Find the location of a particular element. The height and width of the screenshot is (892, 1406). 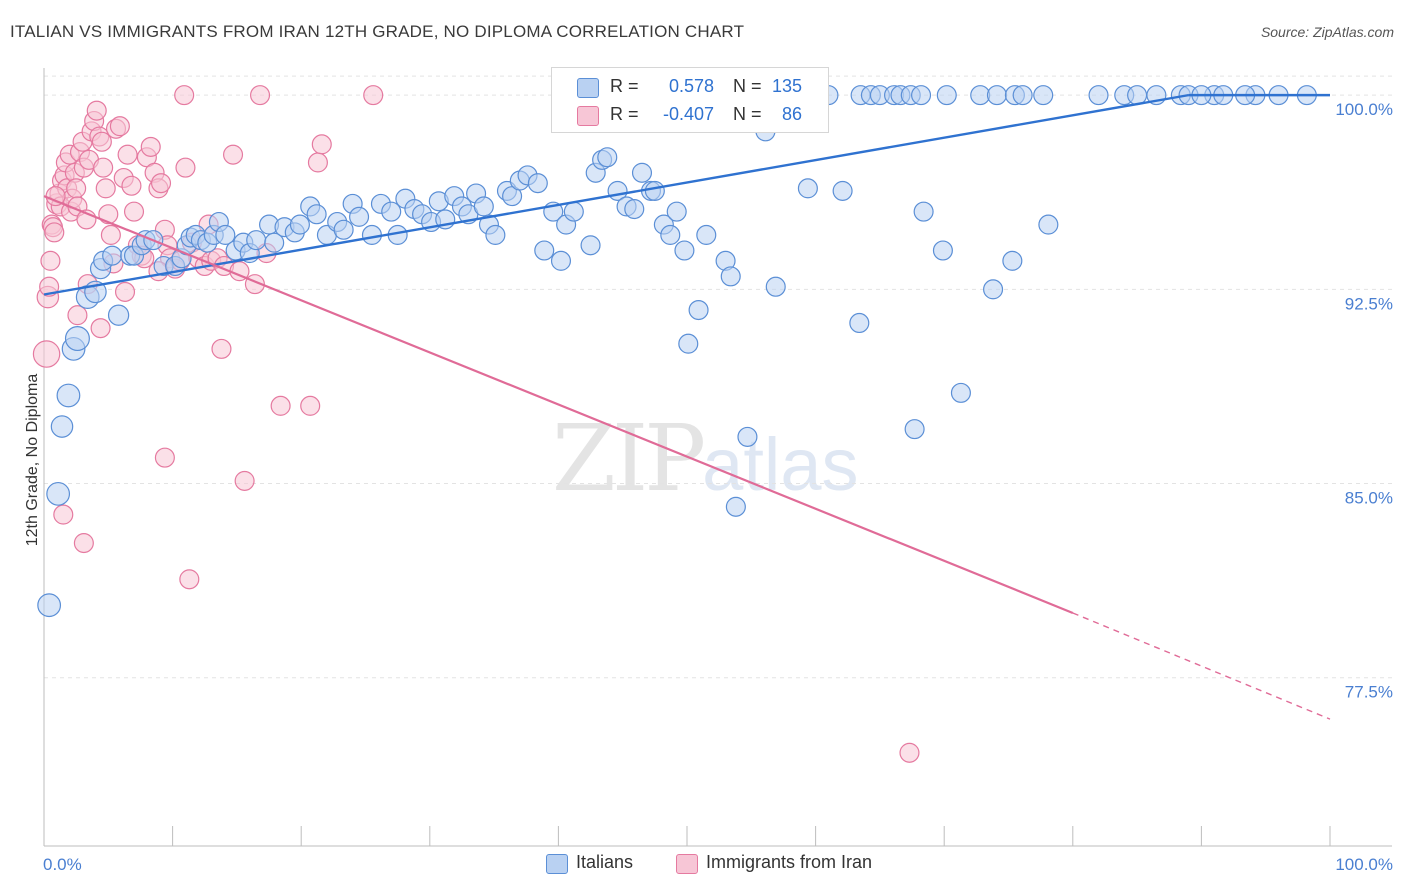

bottom-legend-label: Italians is located at coordinates (605, 862).